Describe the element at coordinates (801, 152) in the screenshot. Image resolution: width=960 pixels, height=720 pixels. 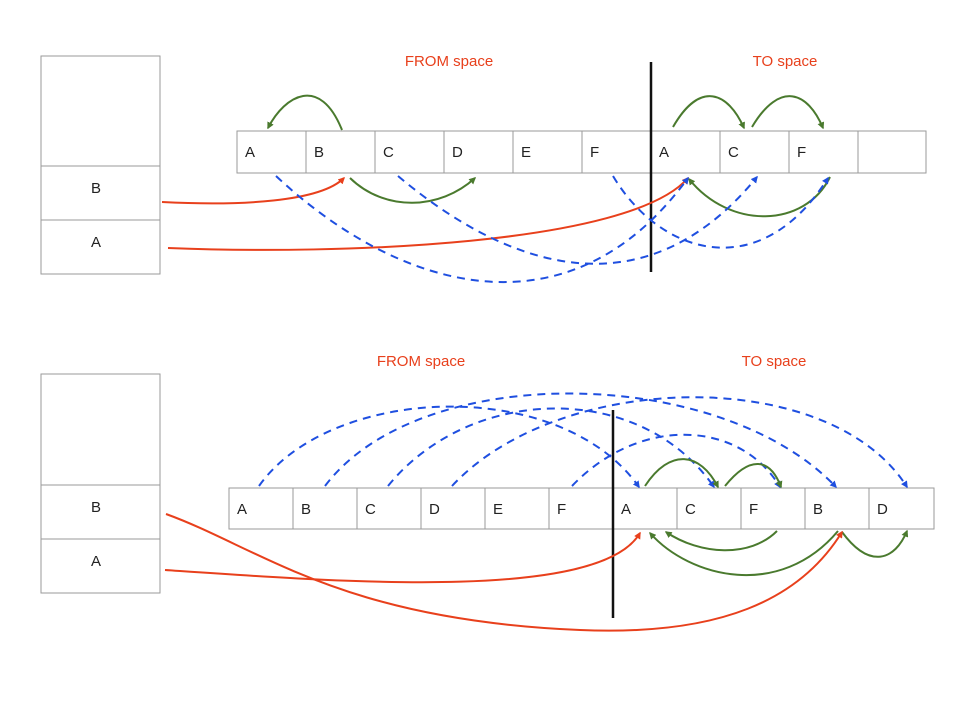
I see `top-heap-label-8: F` at that location.